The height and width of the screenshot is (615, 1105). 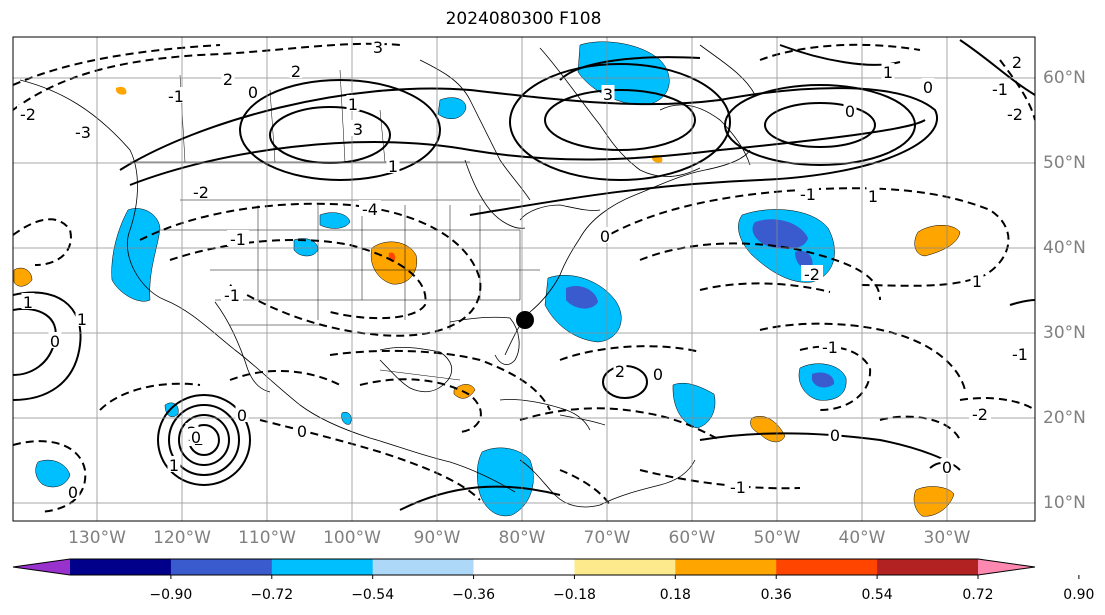 What do you see at coordinates (97, 538) in the screenshot?
I see `longitude-label: 130°W` at bounding box center [97, 538].